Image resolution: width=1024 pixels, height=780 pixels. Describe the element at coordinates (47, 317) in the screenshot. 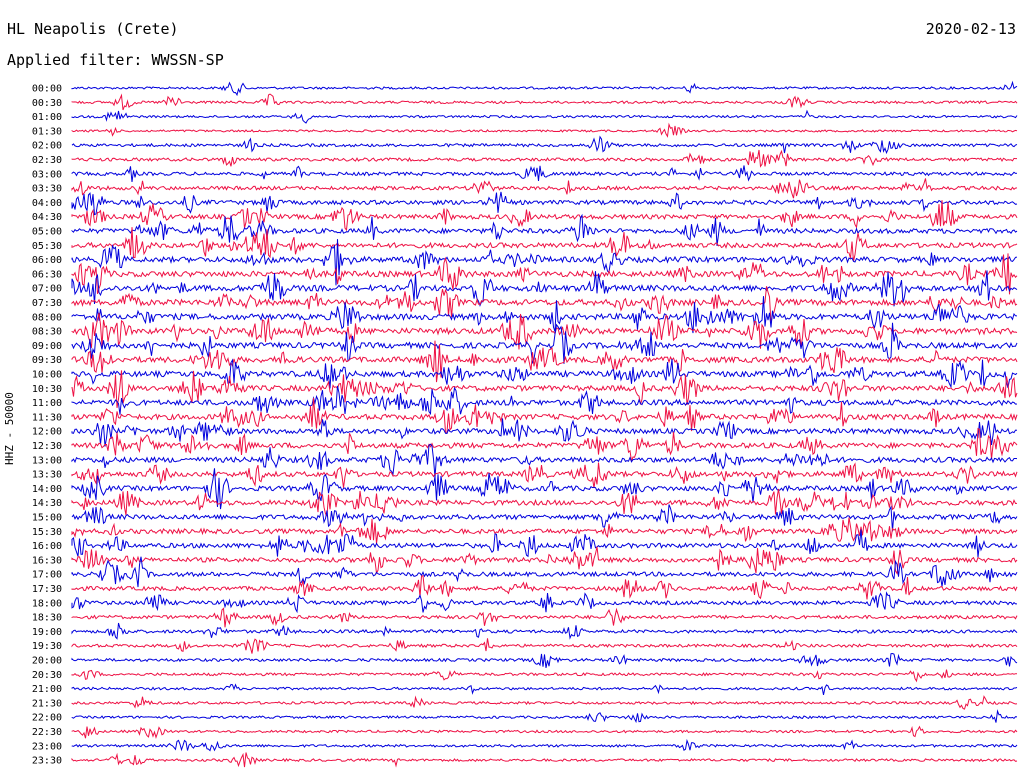

I see `row-time-label: 08:00` at that location.